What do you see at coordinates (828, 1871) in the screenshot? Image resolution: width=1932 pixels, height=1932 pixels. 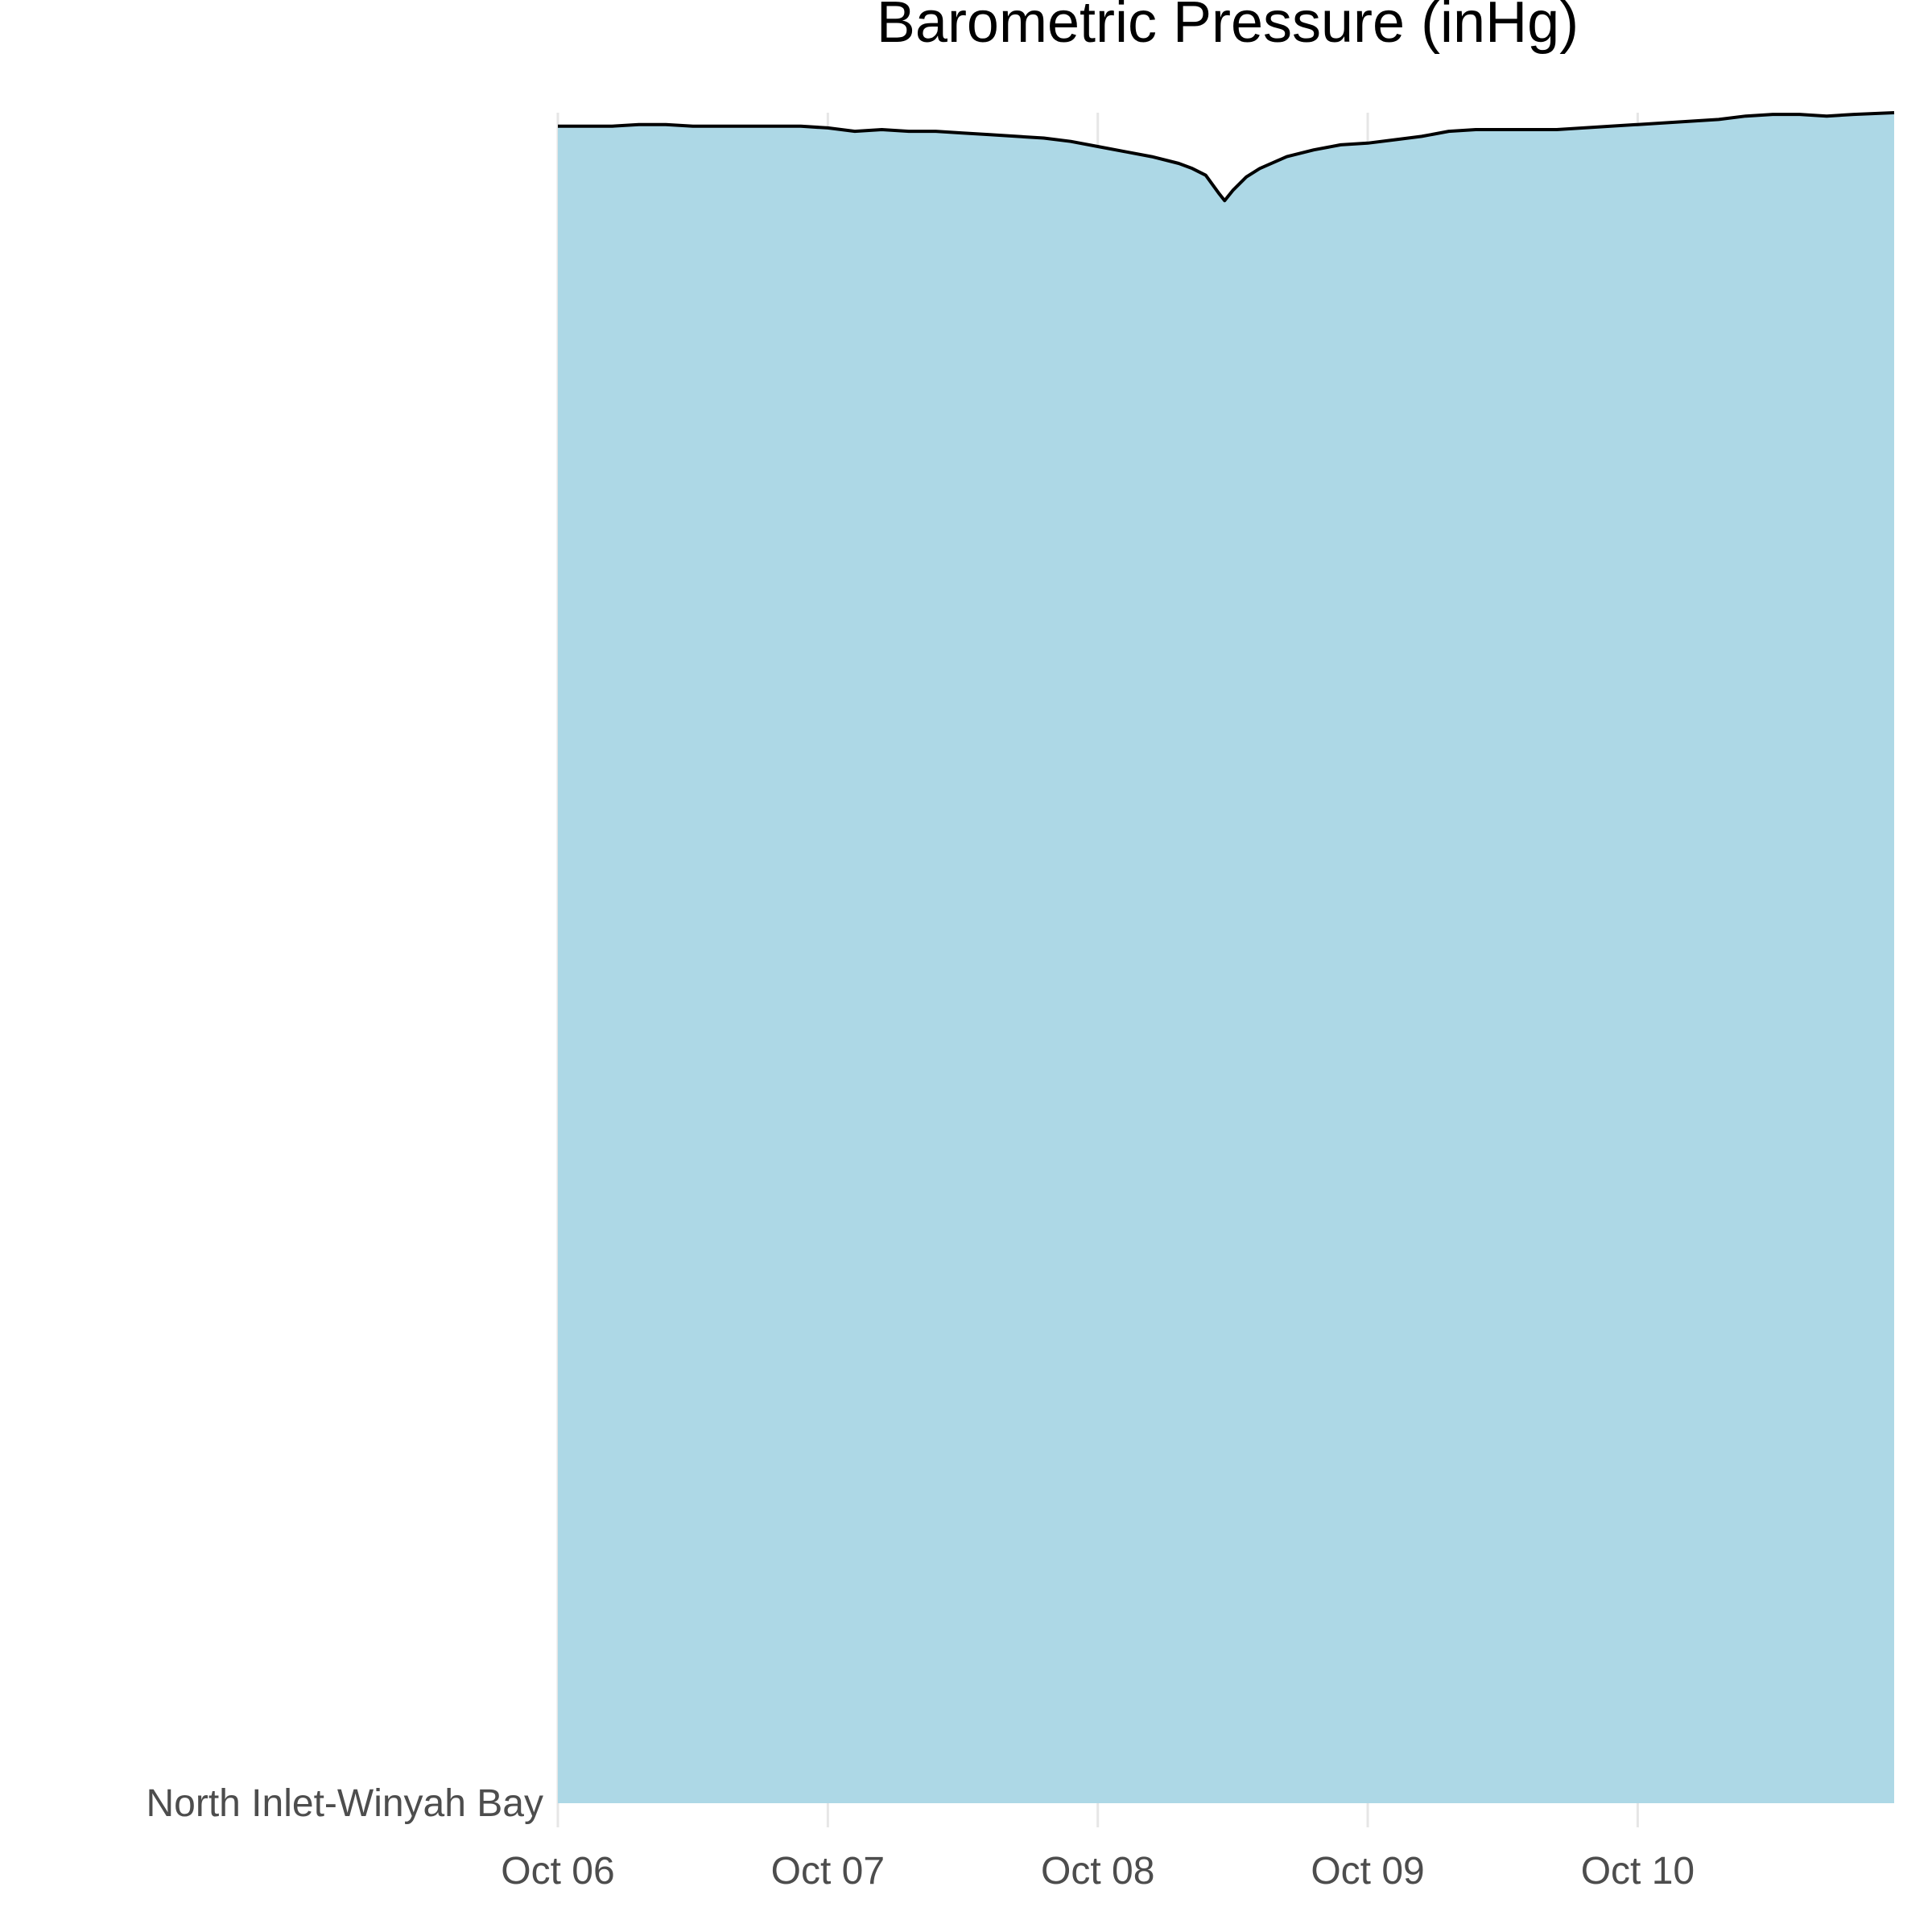 I see `x-tick-label: Oct 07` at bounding box center [828, 1871].